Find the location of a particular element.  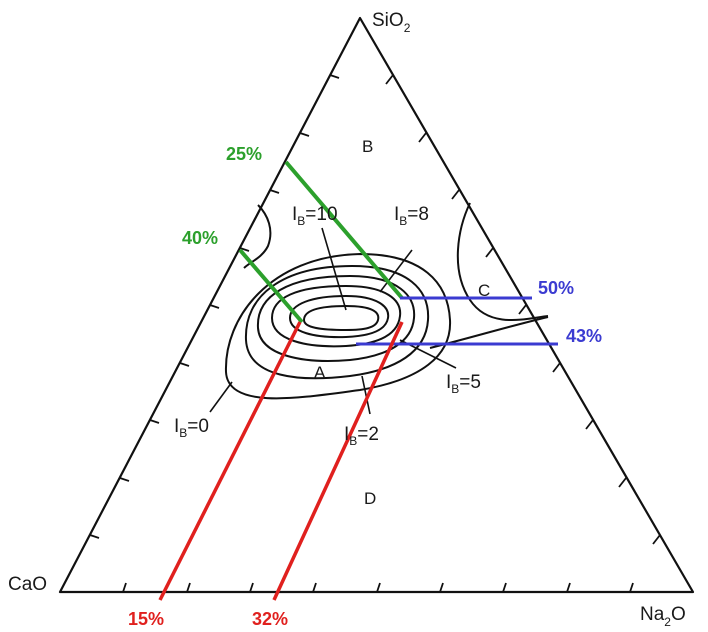

contour-label-ib-2: IB=2 is located at coordinates (361, 436).